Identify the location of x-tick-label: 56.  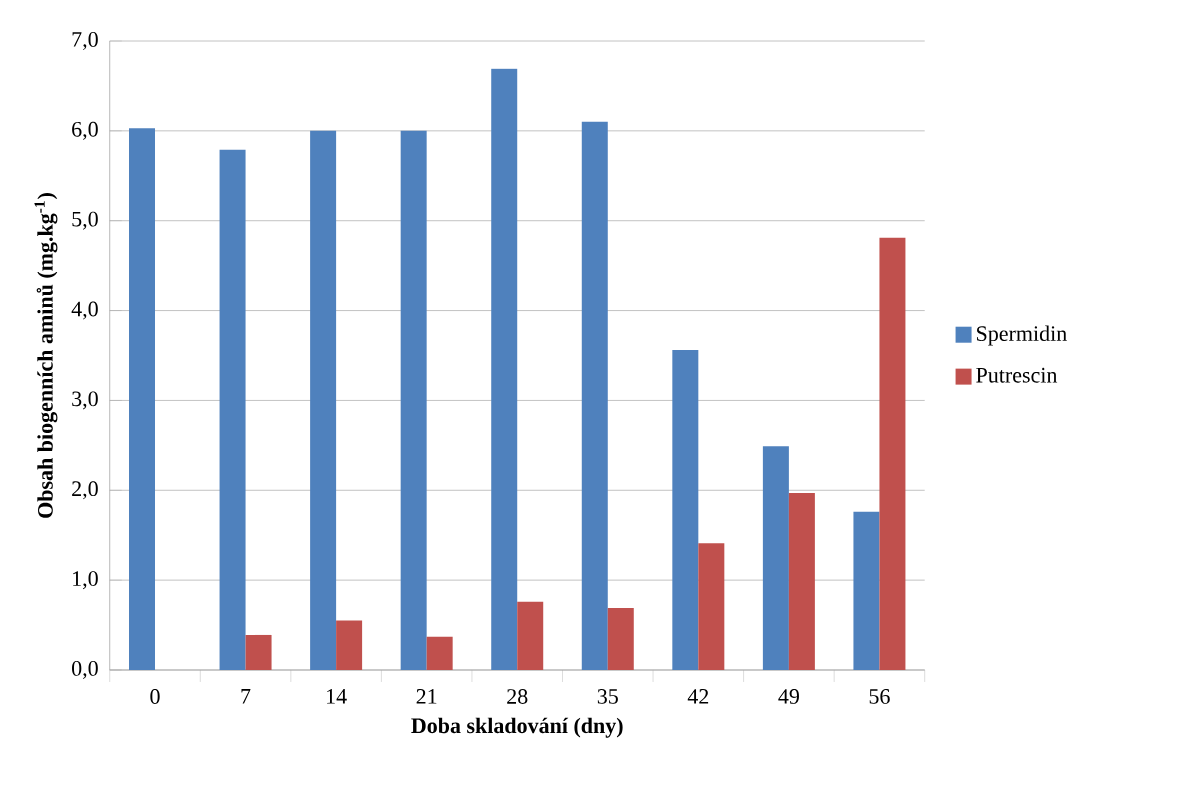
(879, 696).